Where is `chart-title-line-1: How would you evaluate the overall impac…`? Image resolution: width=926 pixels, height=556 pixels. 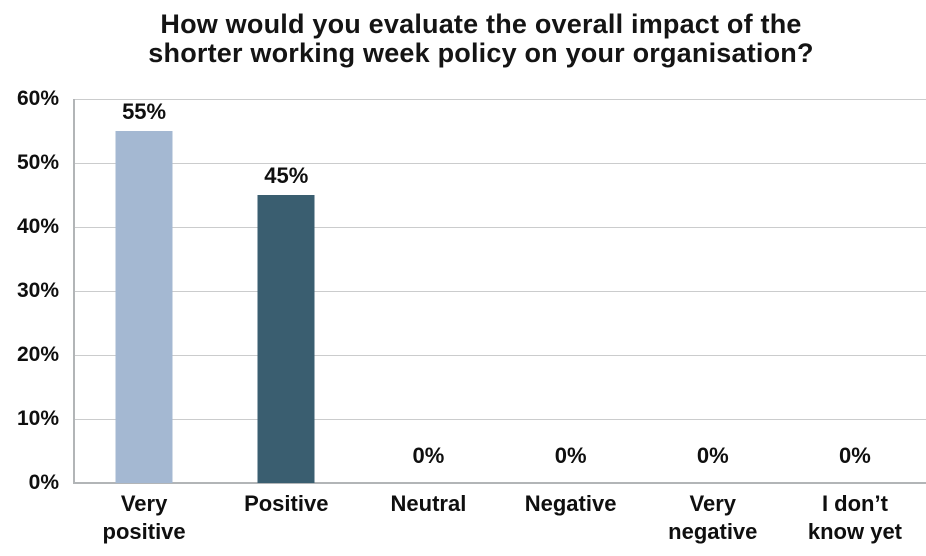
chart-title-line-1: How would you evaluate the overall impac… is located at coordinates (481, 24).